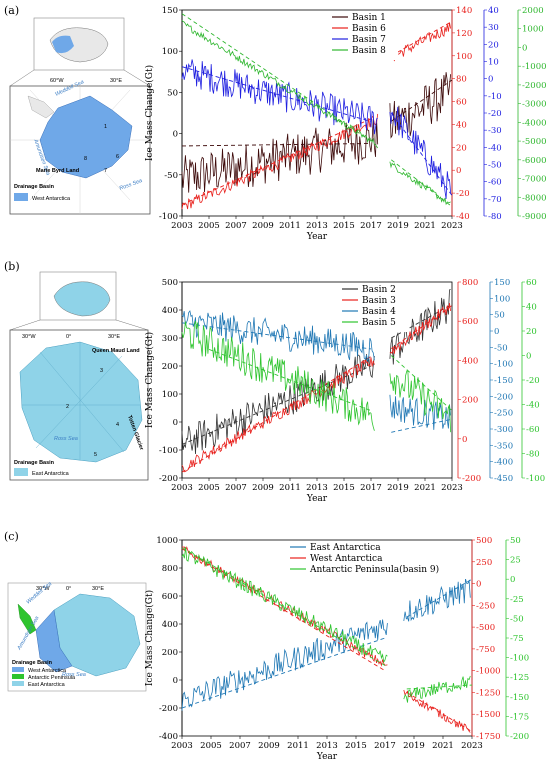 The height and width of the screenshot is (767, 550). I want to click on plot-frame, so click(317, 113).